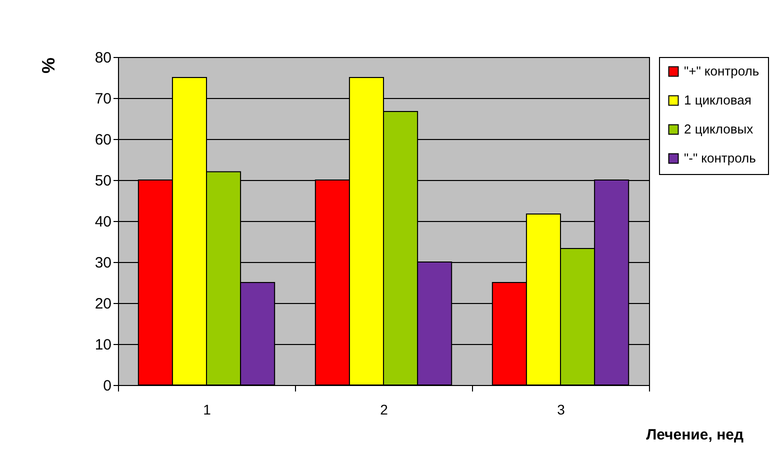 The height and width of the screenshot is (463, 771). I want to click on x-tick-label: 3, so click(561, 410).